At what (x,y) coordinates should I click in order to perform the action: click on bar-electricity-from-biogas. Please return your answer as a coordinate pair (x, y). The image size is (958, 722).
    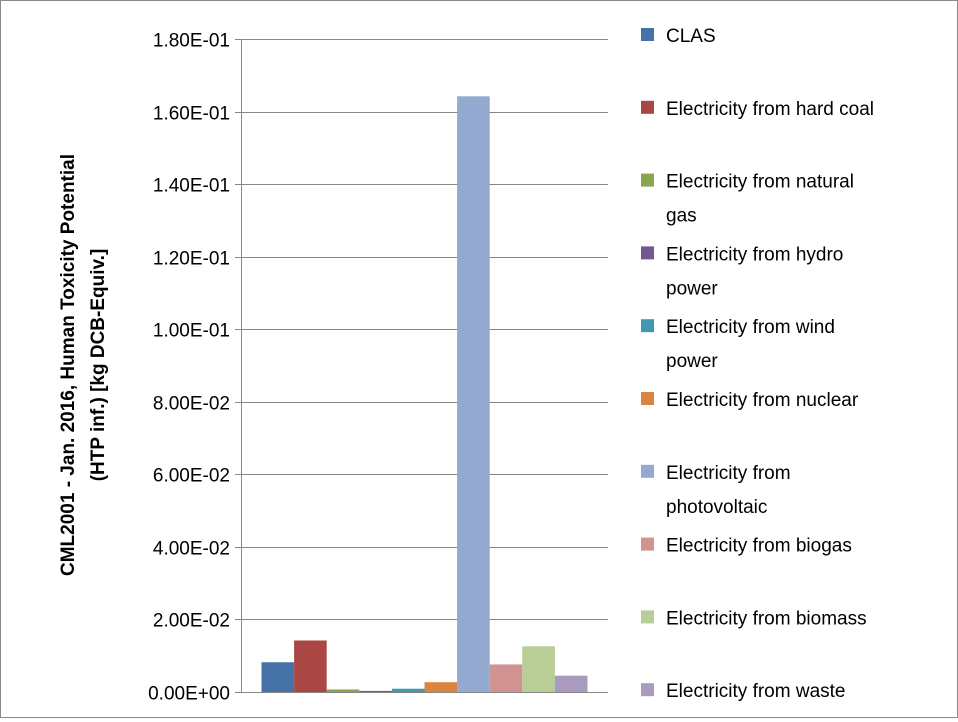
    Looking at the image, I should click on (506, 678).